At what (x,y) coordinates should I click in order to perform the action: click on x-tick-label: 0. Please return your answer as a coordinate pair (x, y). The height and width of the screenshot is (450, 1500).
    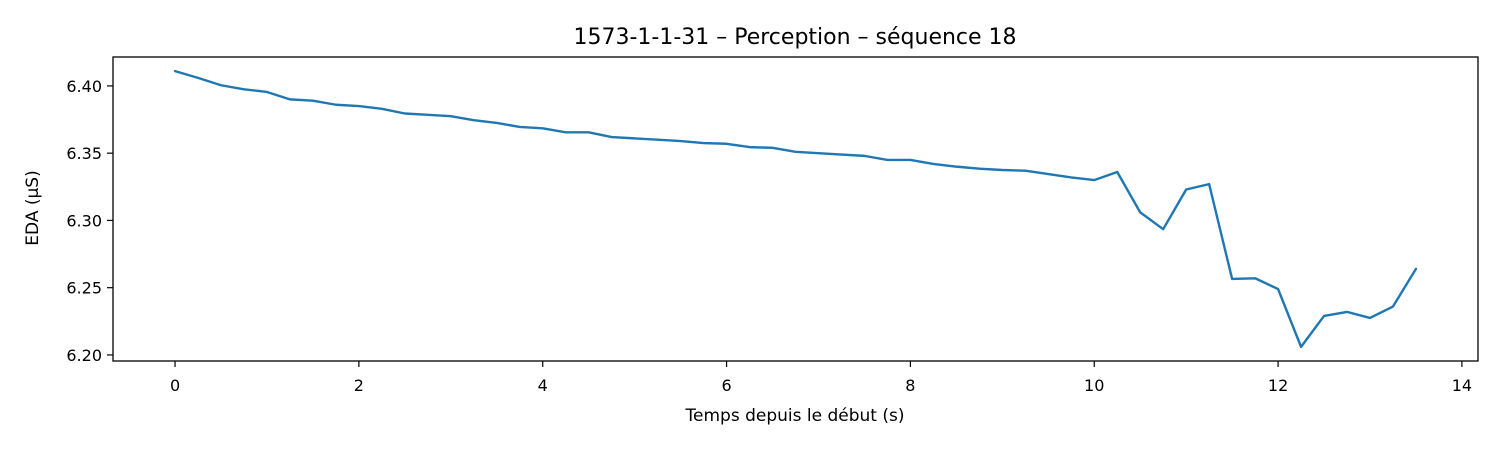
    Looking at the image, I should click on (175, 385).